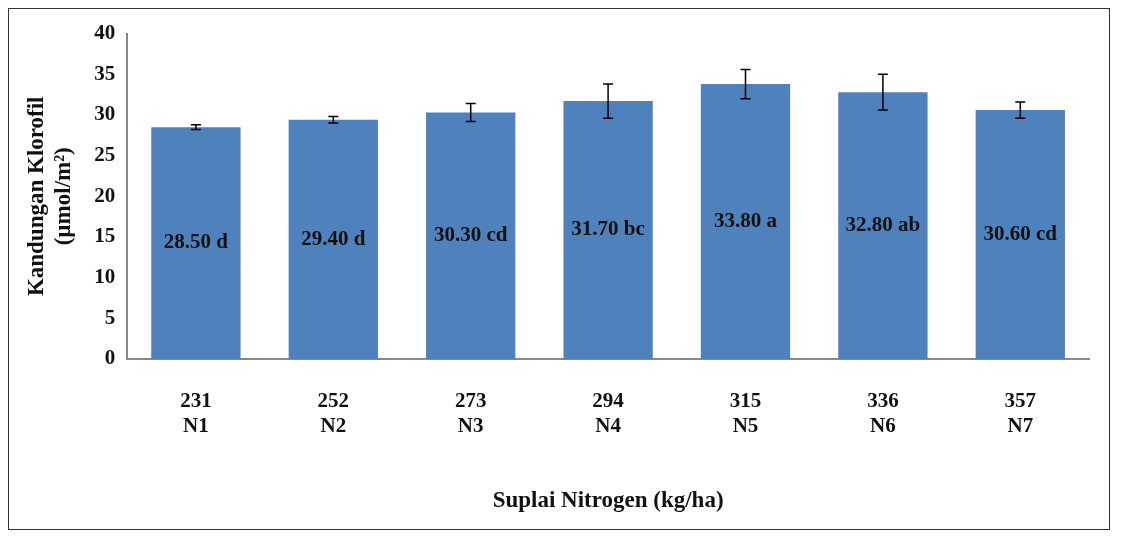  I want to click on data-label: 33.80 a, so click(746, 219).